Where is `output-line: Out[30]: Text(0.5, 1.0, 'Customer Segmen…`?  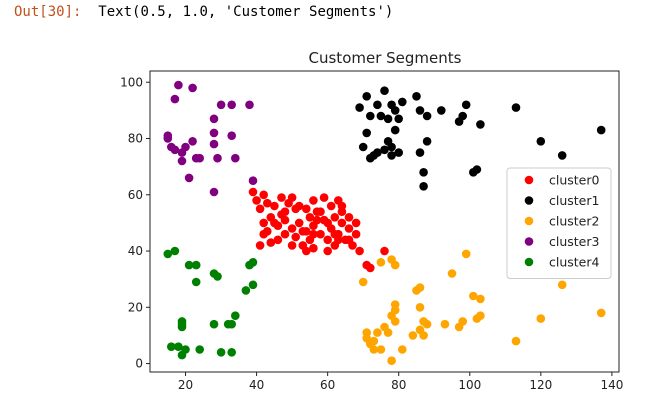
output-line: Out[30]: Text(0.5, 1.0, 'Customer Segmen… is located at coordinates (203, 12).